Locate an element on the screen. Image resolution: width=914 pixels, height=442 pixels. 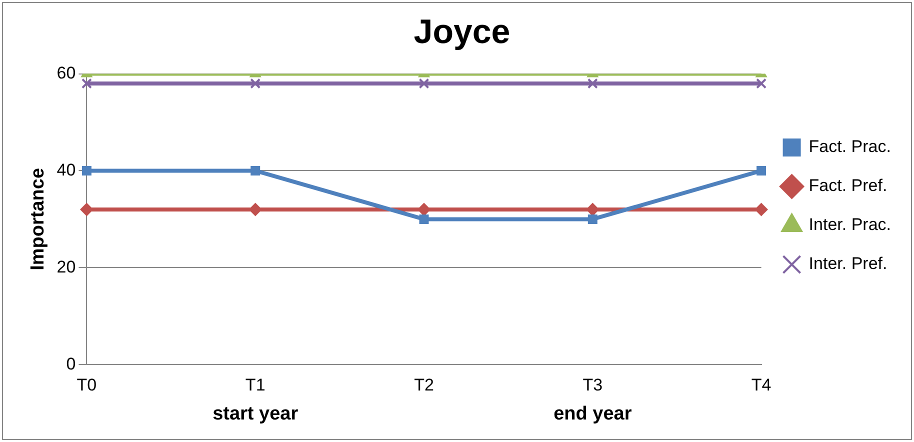
y-tick-label: 0 is located at coordinates (71, 364).